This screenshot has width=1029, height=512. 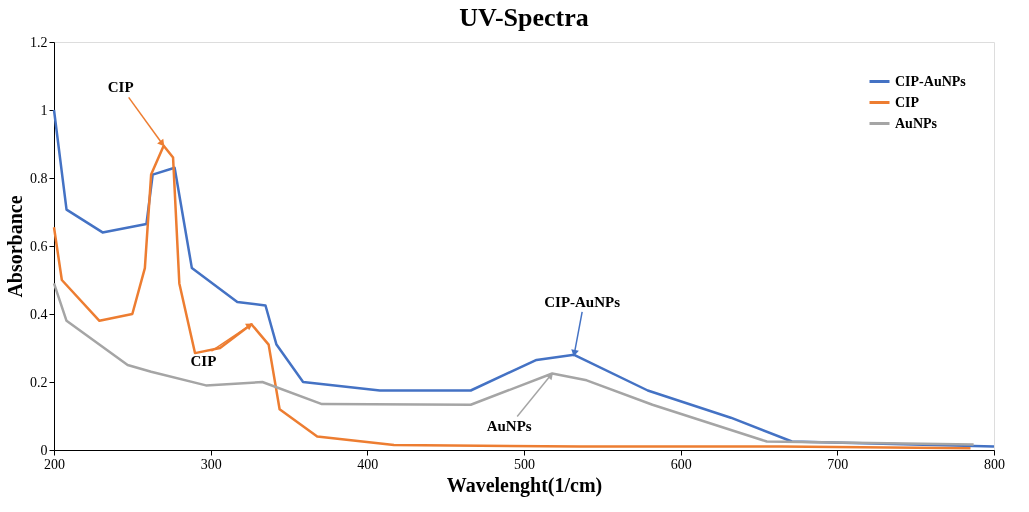 What do you see at coordinates (994, 464) in the screenshot?
I see `x-tick-label: 800` at bounding box center [994, 464].